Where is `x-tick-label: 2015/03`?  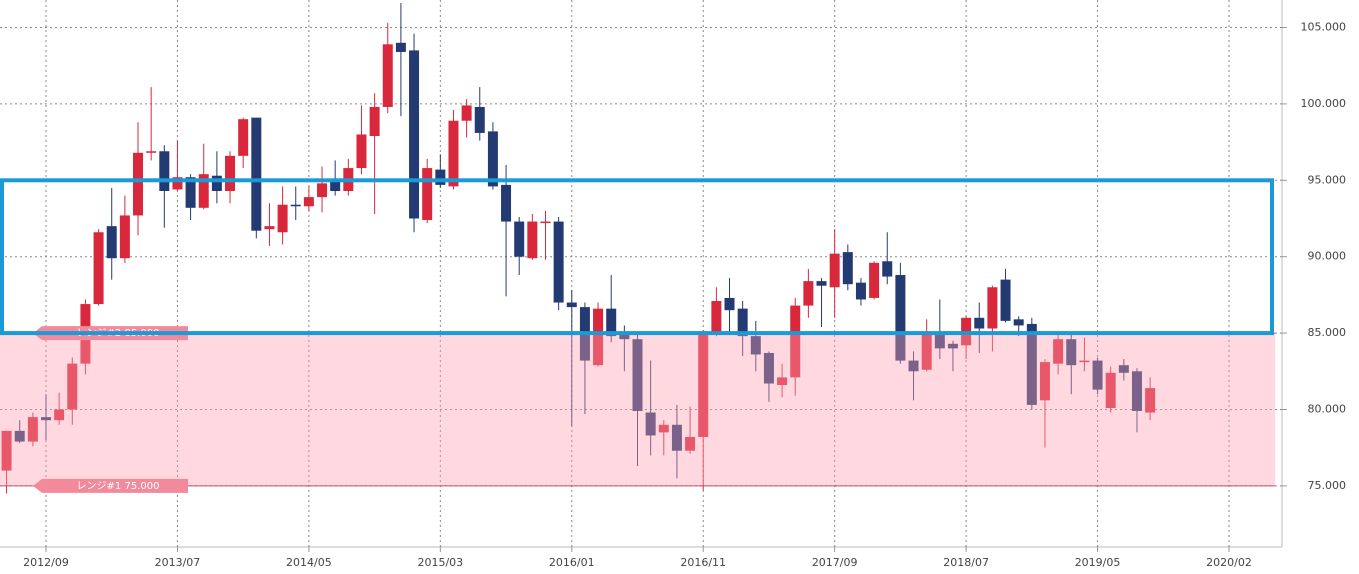
x-tick-label: 2015/03 is located at coordinates (440, 562).